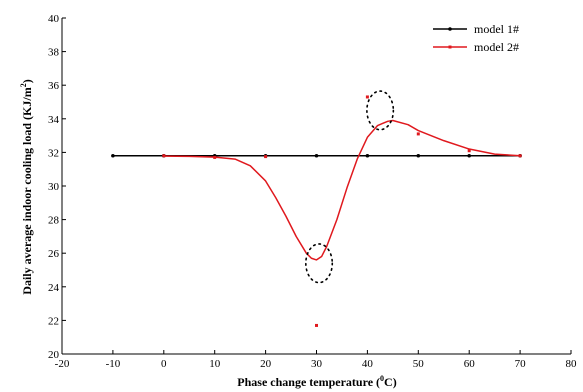 The height and width of the screenshot is (392, 583). I want to click on x-axis-title: Phase change temperature (0C), so click(316, 381).